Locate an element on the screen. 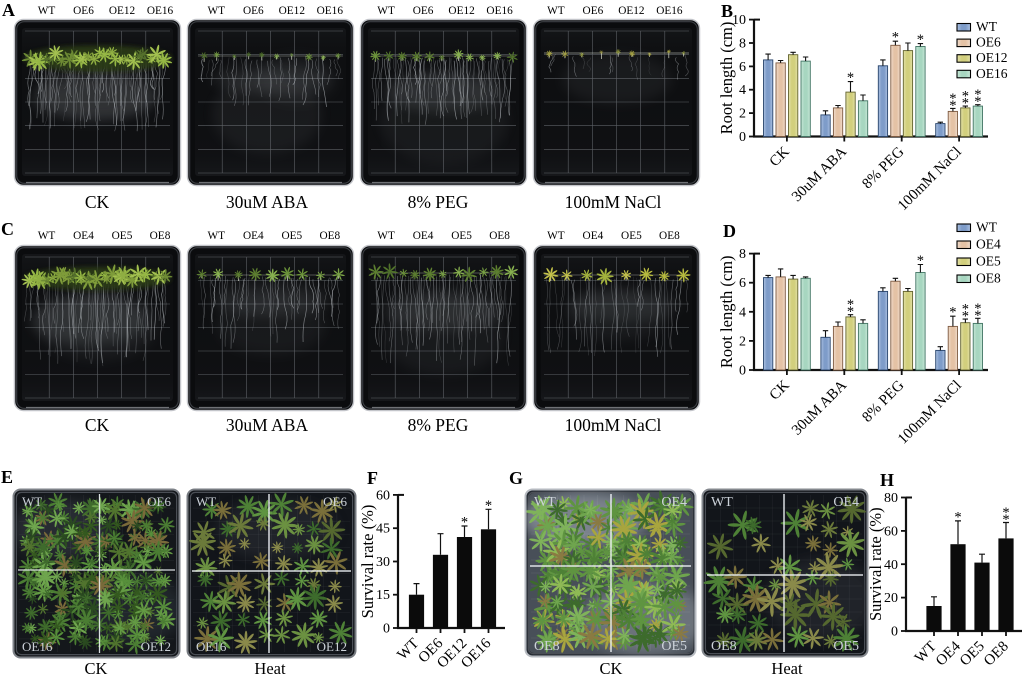 The image size is (1024, 682). svg-text: 8% PEG is located at coordinates (438, 202).